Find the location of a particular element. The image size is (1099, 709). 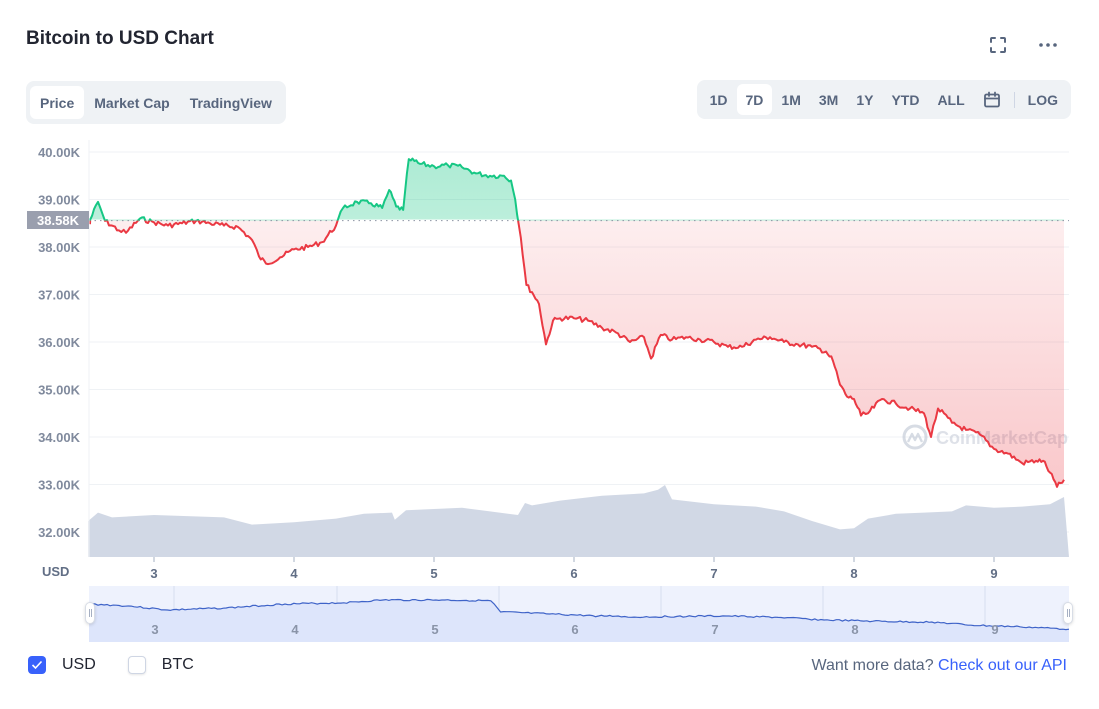

legend-usd: USD is located at coordinates (62, 665).